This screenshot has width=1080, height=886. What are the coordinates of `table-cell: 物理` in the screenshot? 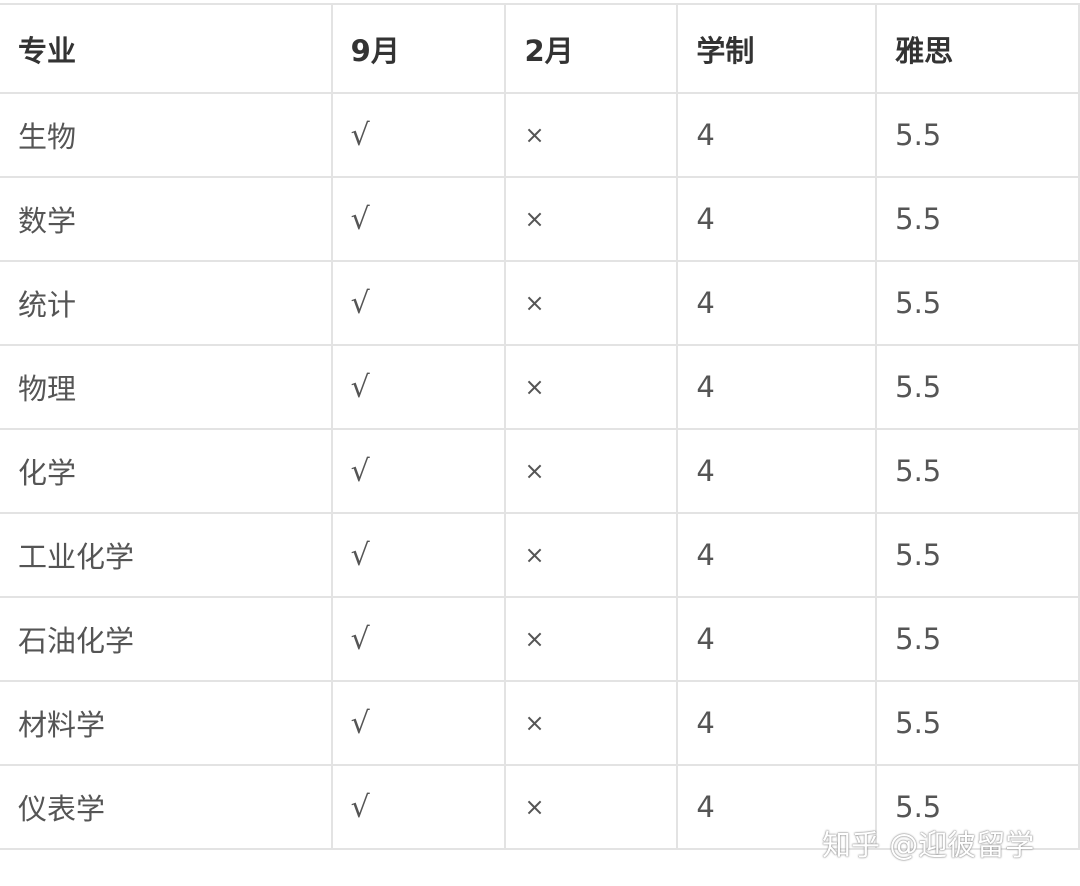 It's located at (166, 387).